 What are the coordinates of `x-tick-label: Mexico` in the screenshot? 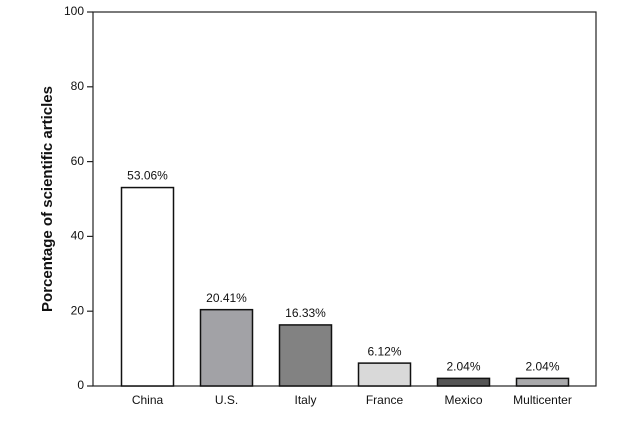 It's located at (463, 400).